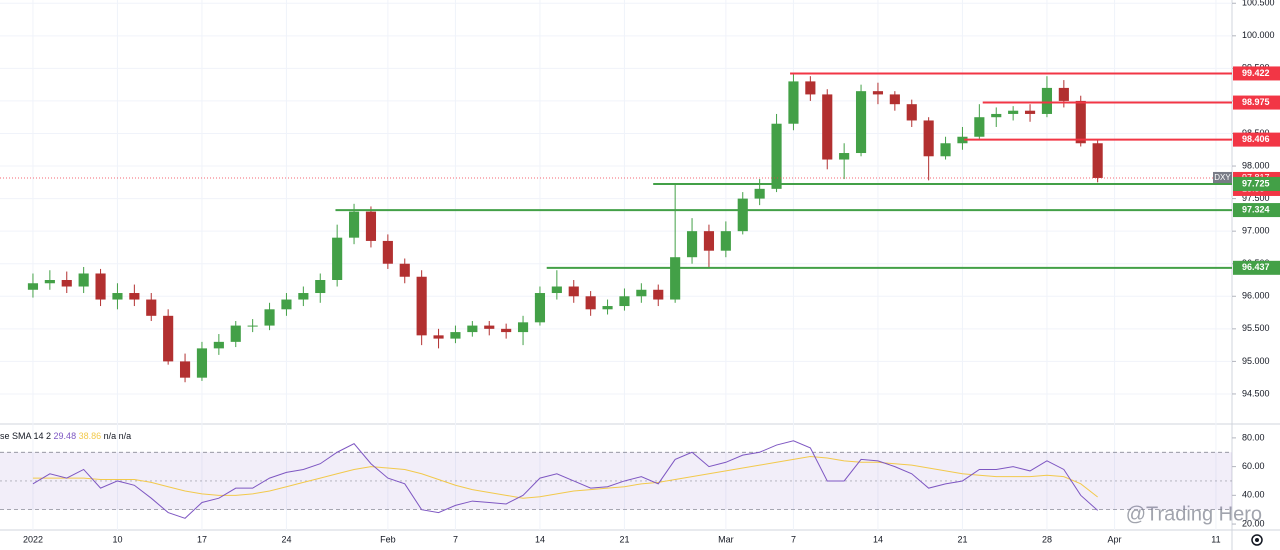 This screenshot has width=1280, height=550. What do you see at coordinates (1222, 177) in the screenshot?
I see `symbol-label: DXY` at bounding box center [1222, 177].